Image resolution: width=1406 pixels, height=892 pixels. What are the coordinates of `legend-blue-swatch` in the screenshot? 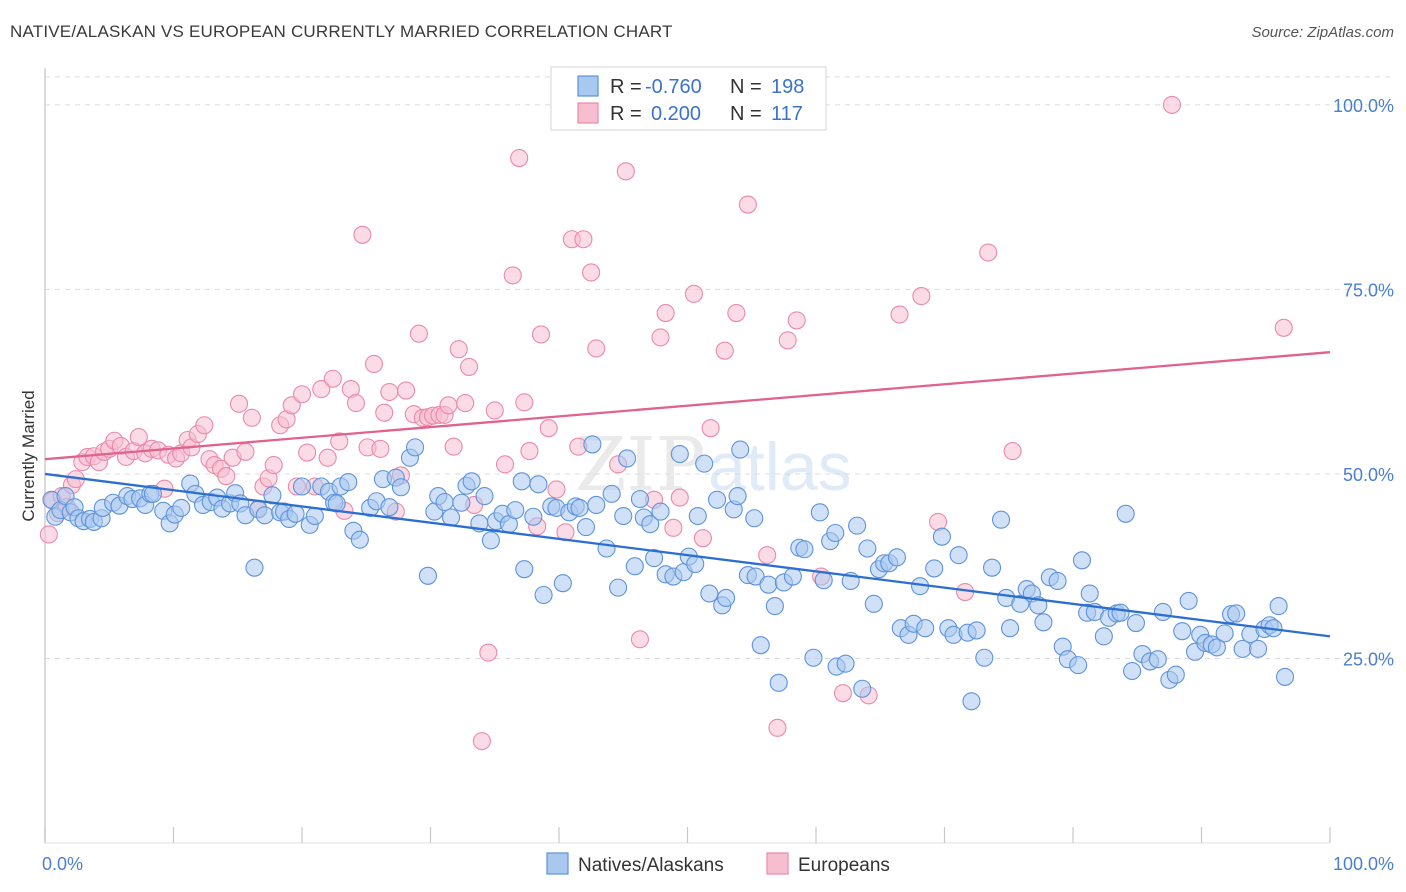 It's located at (588, 86).